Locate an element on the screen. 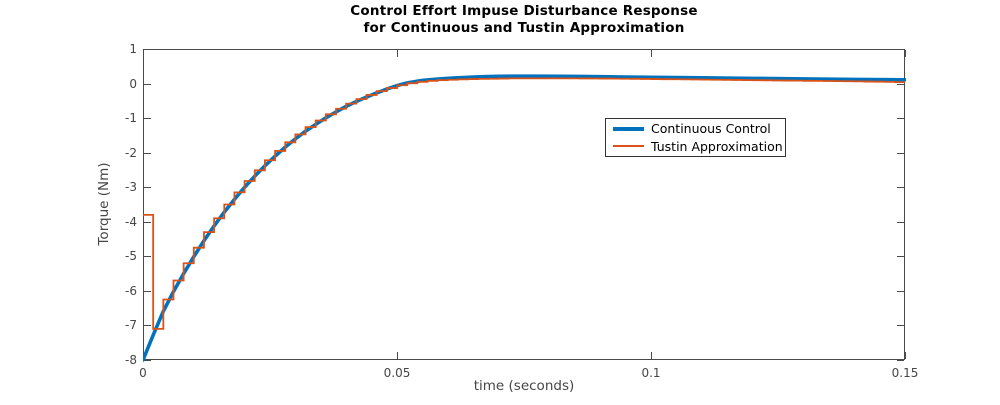  y-tick-label: -1 is located at coordinates (131, 118).